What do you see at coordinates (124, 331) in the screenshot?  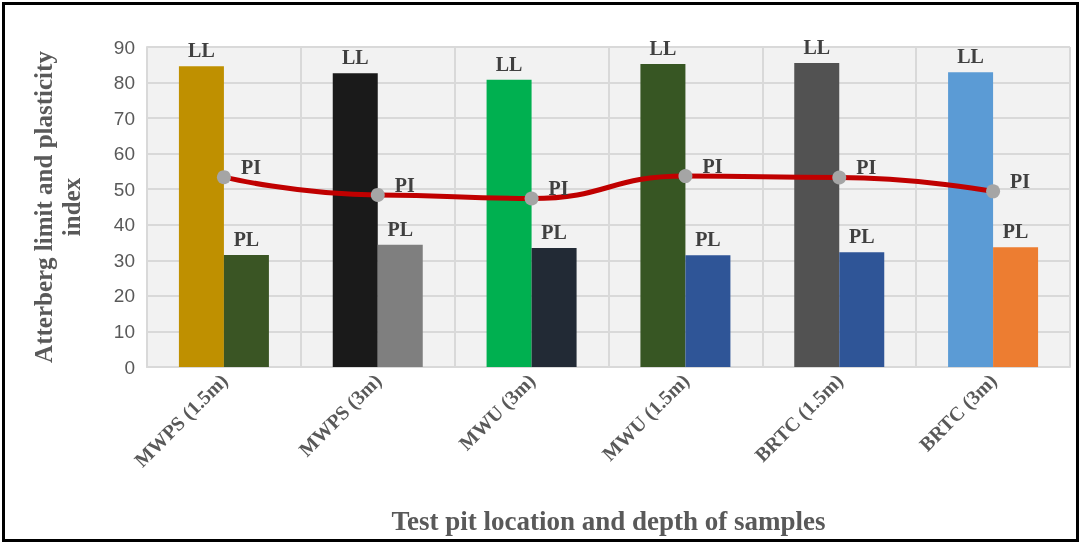 I see `y-tick-label: 10` at bounding box center [124, 331].